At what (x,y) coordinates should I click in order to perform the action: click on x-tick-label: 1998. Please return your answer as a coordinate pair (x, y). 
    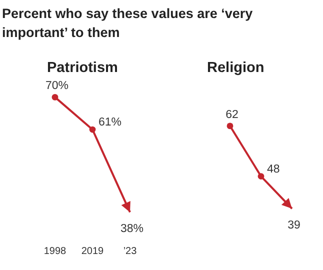
    Looking at the image, I should click on (55, 251).